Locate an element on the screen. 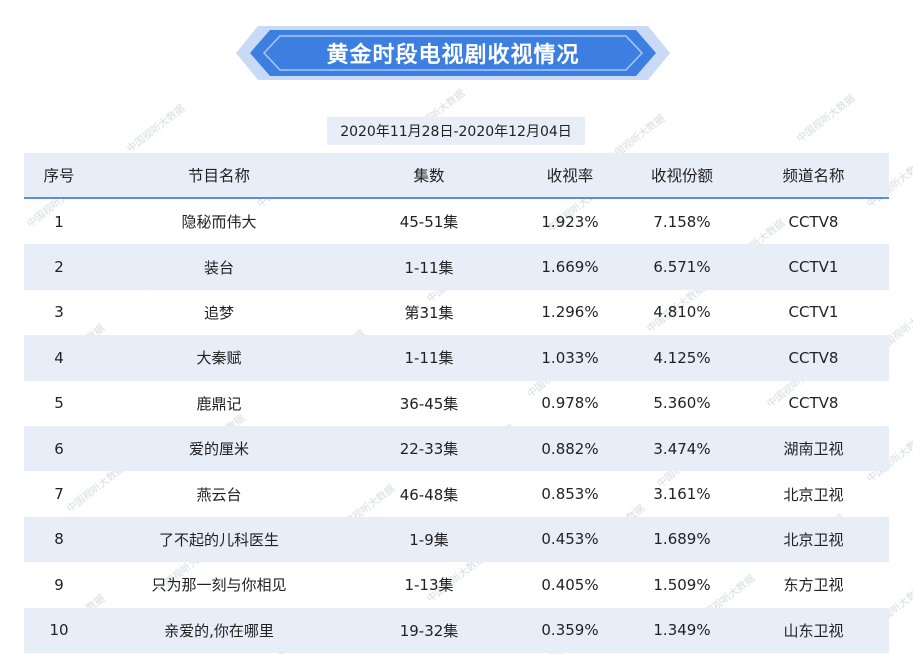 This screenshot has width=913, height=654. column-header-rating: 收视率 is located at coordinates (570, 176).